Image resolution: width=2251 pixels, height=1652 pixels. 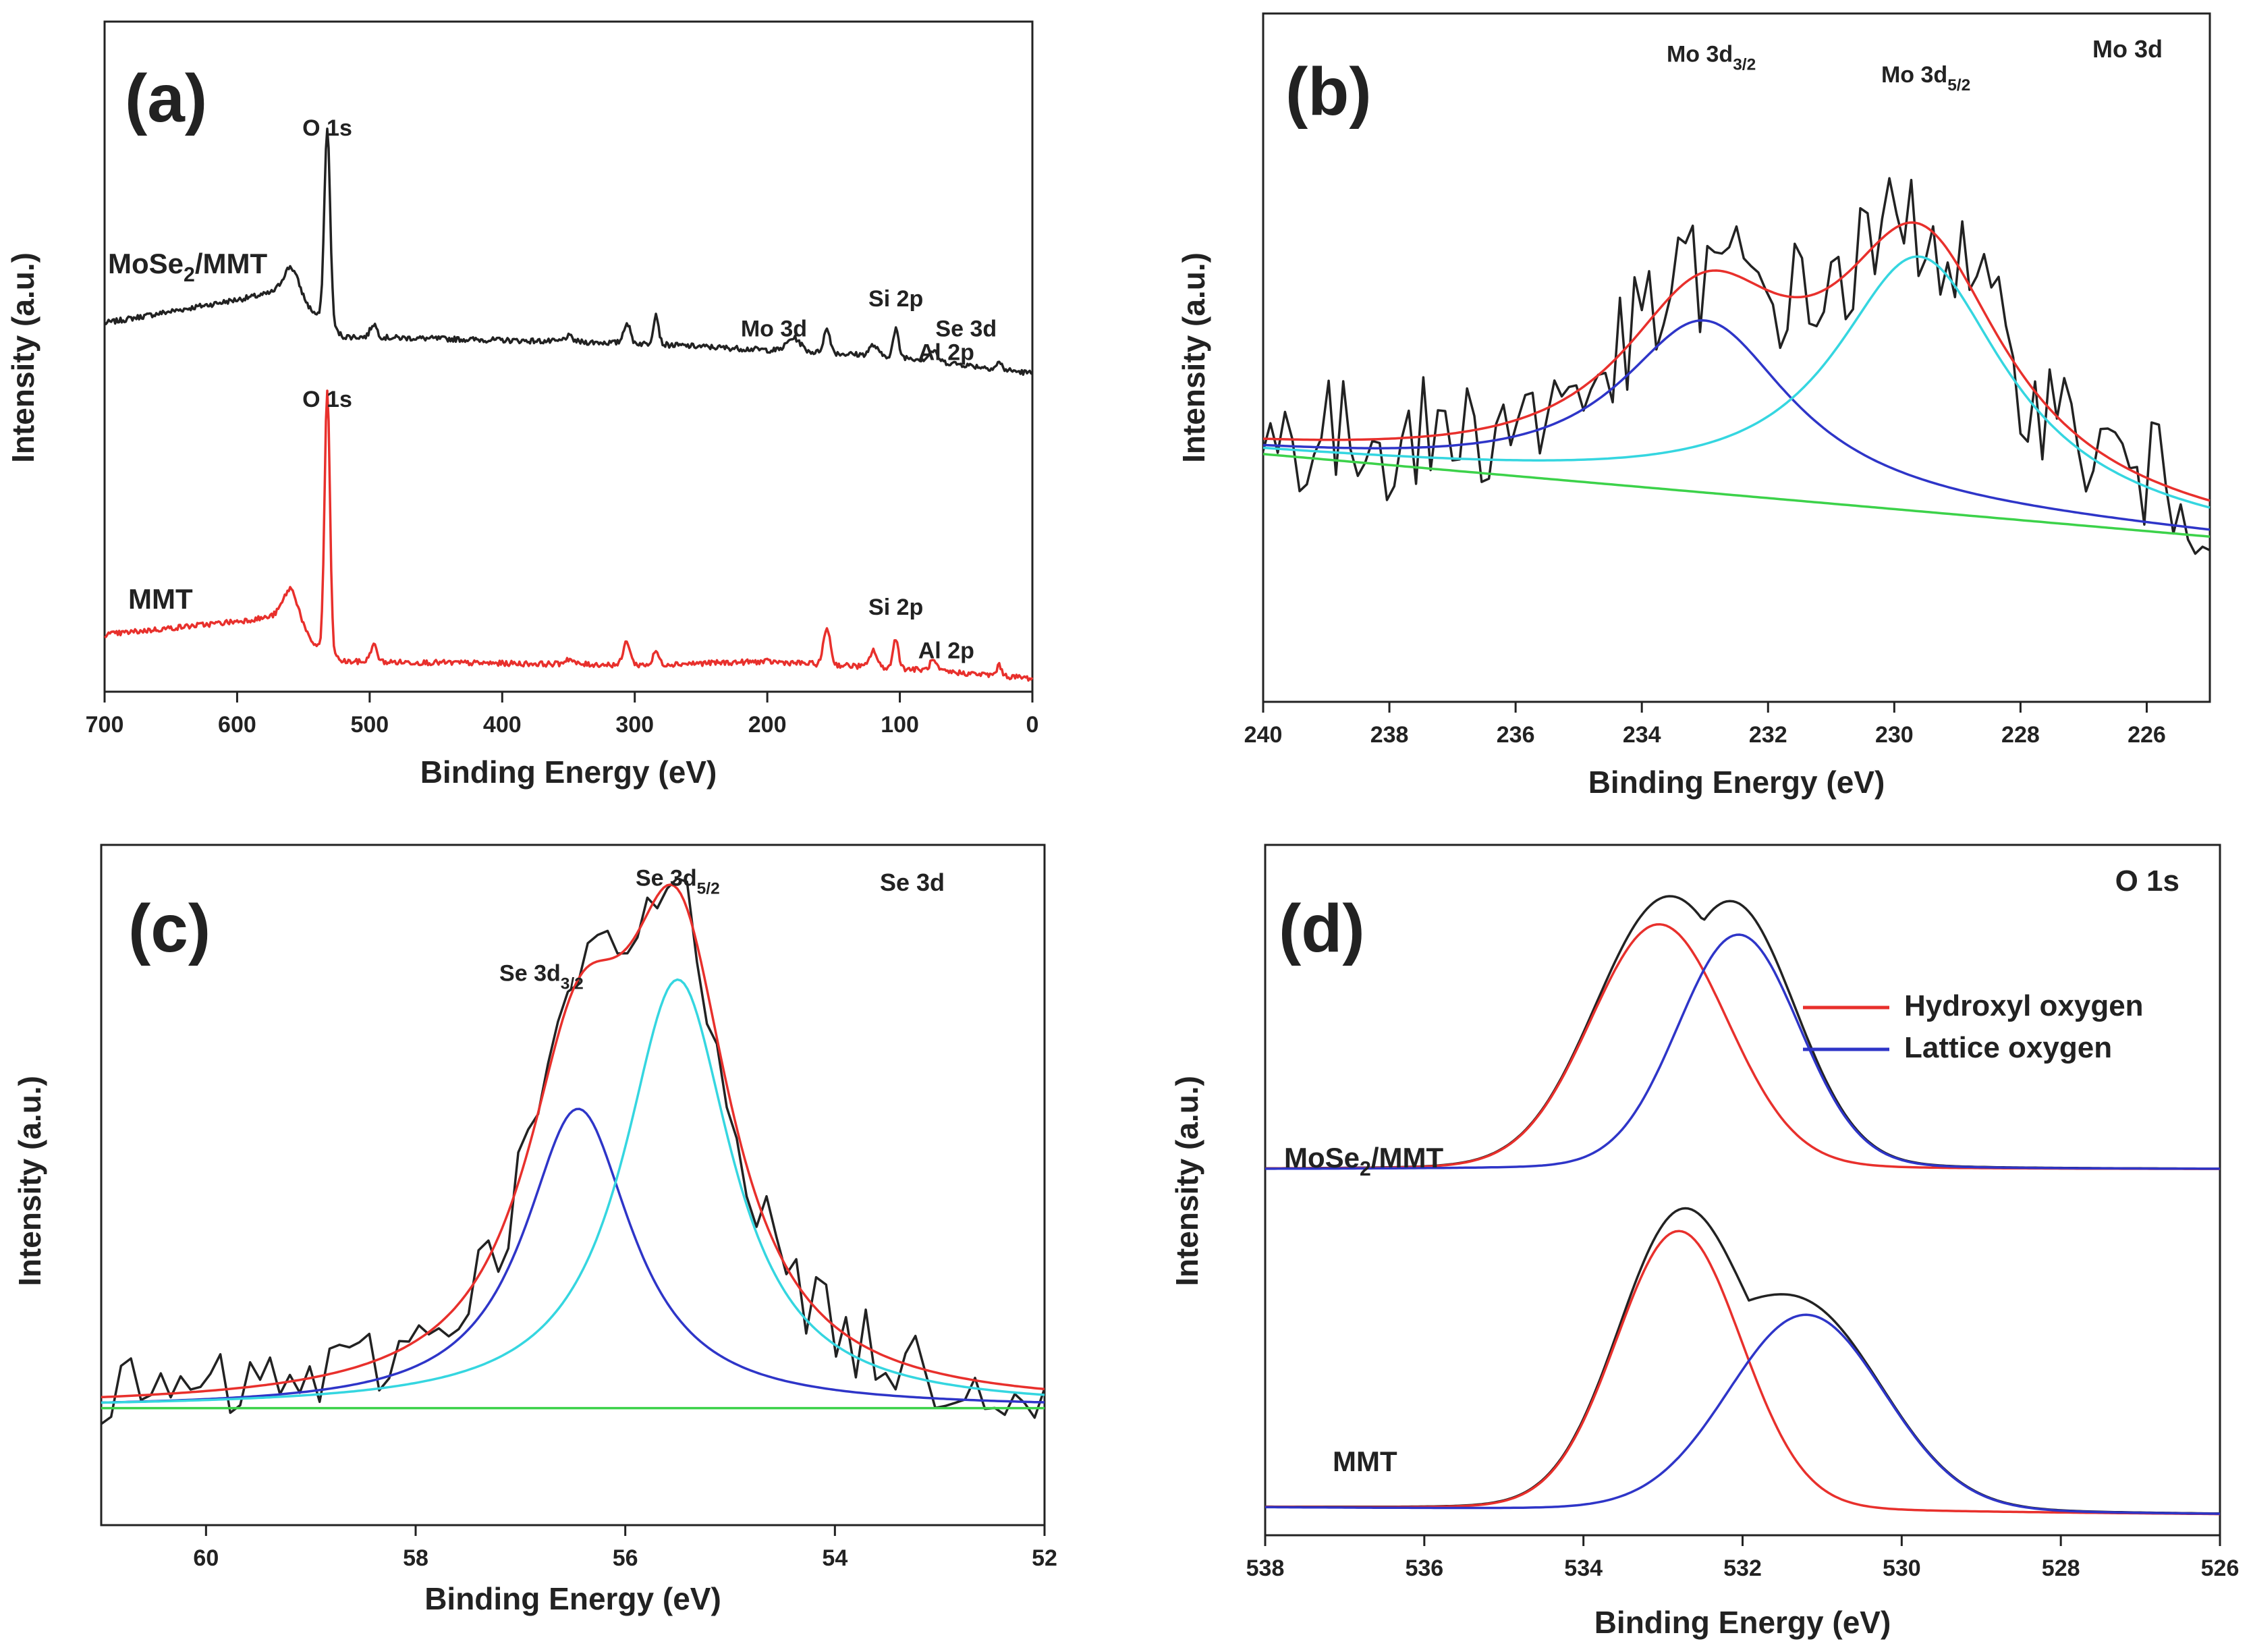 What do you see at coordinates (160, 599) in the screenshot?
I see `series-label-mmt: MMT` at bounding box center [160, 599].